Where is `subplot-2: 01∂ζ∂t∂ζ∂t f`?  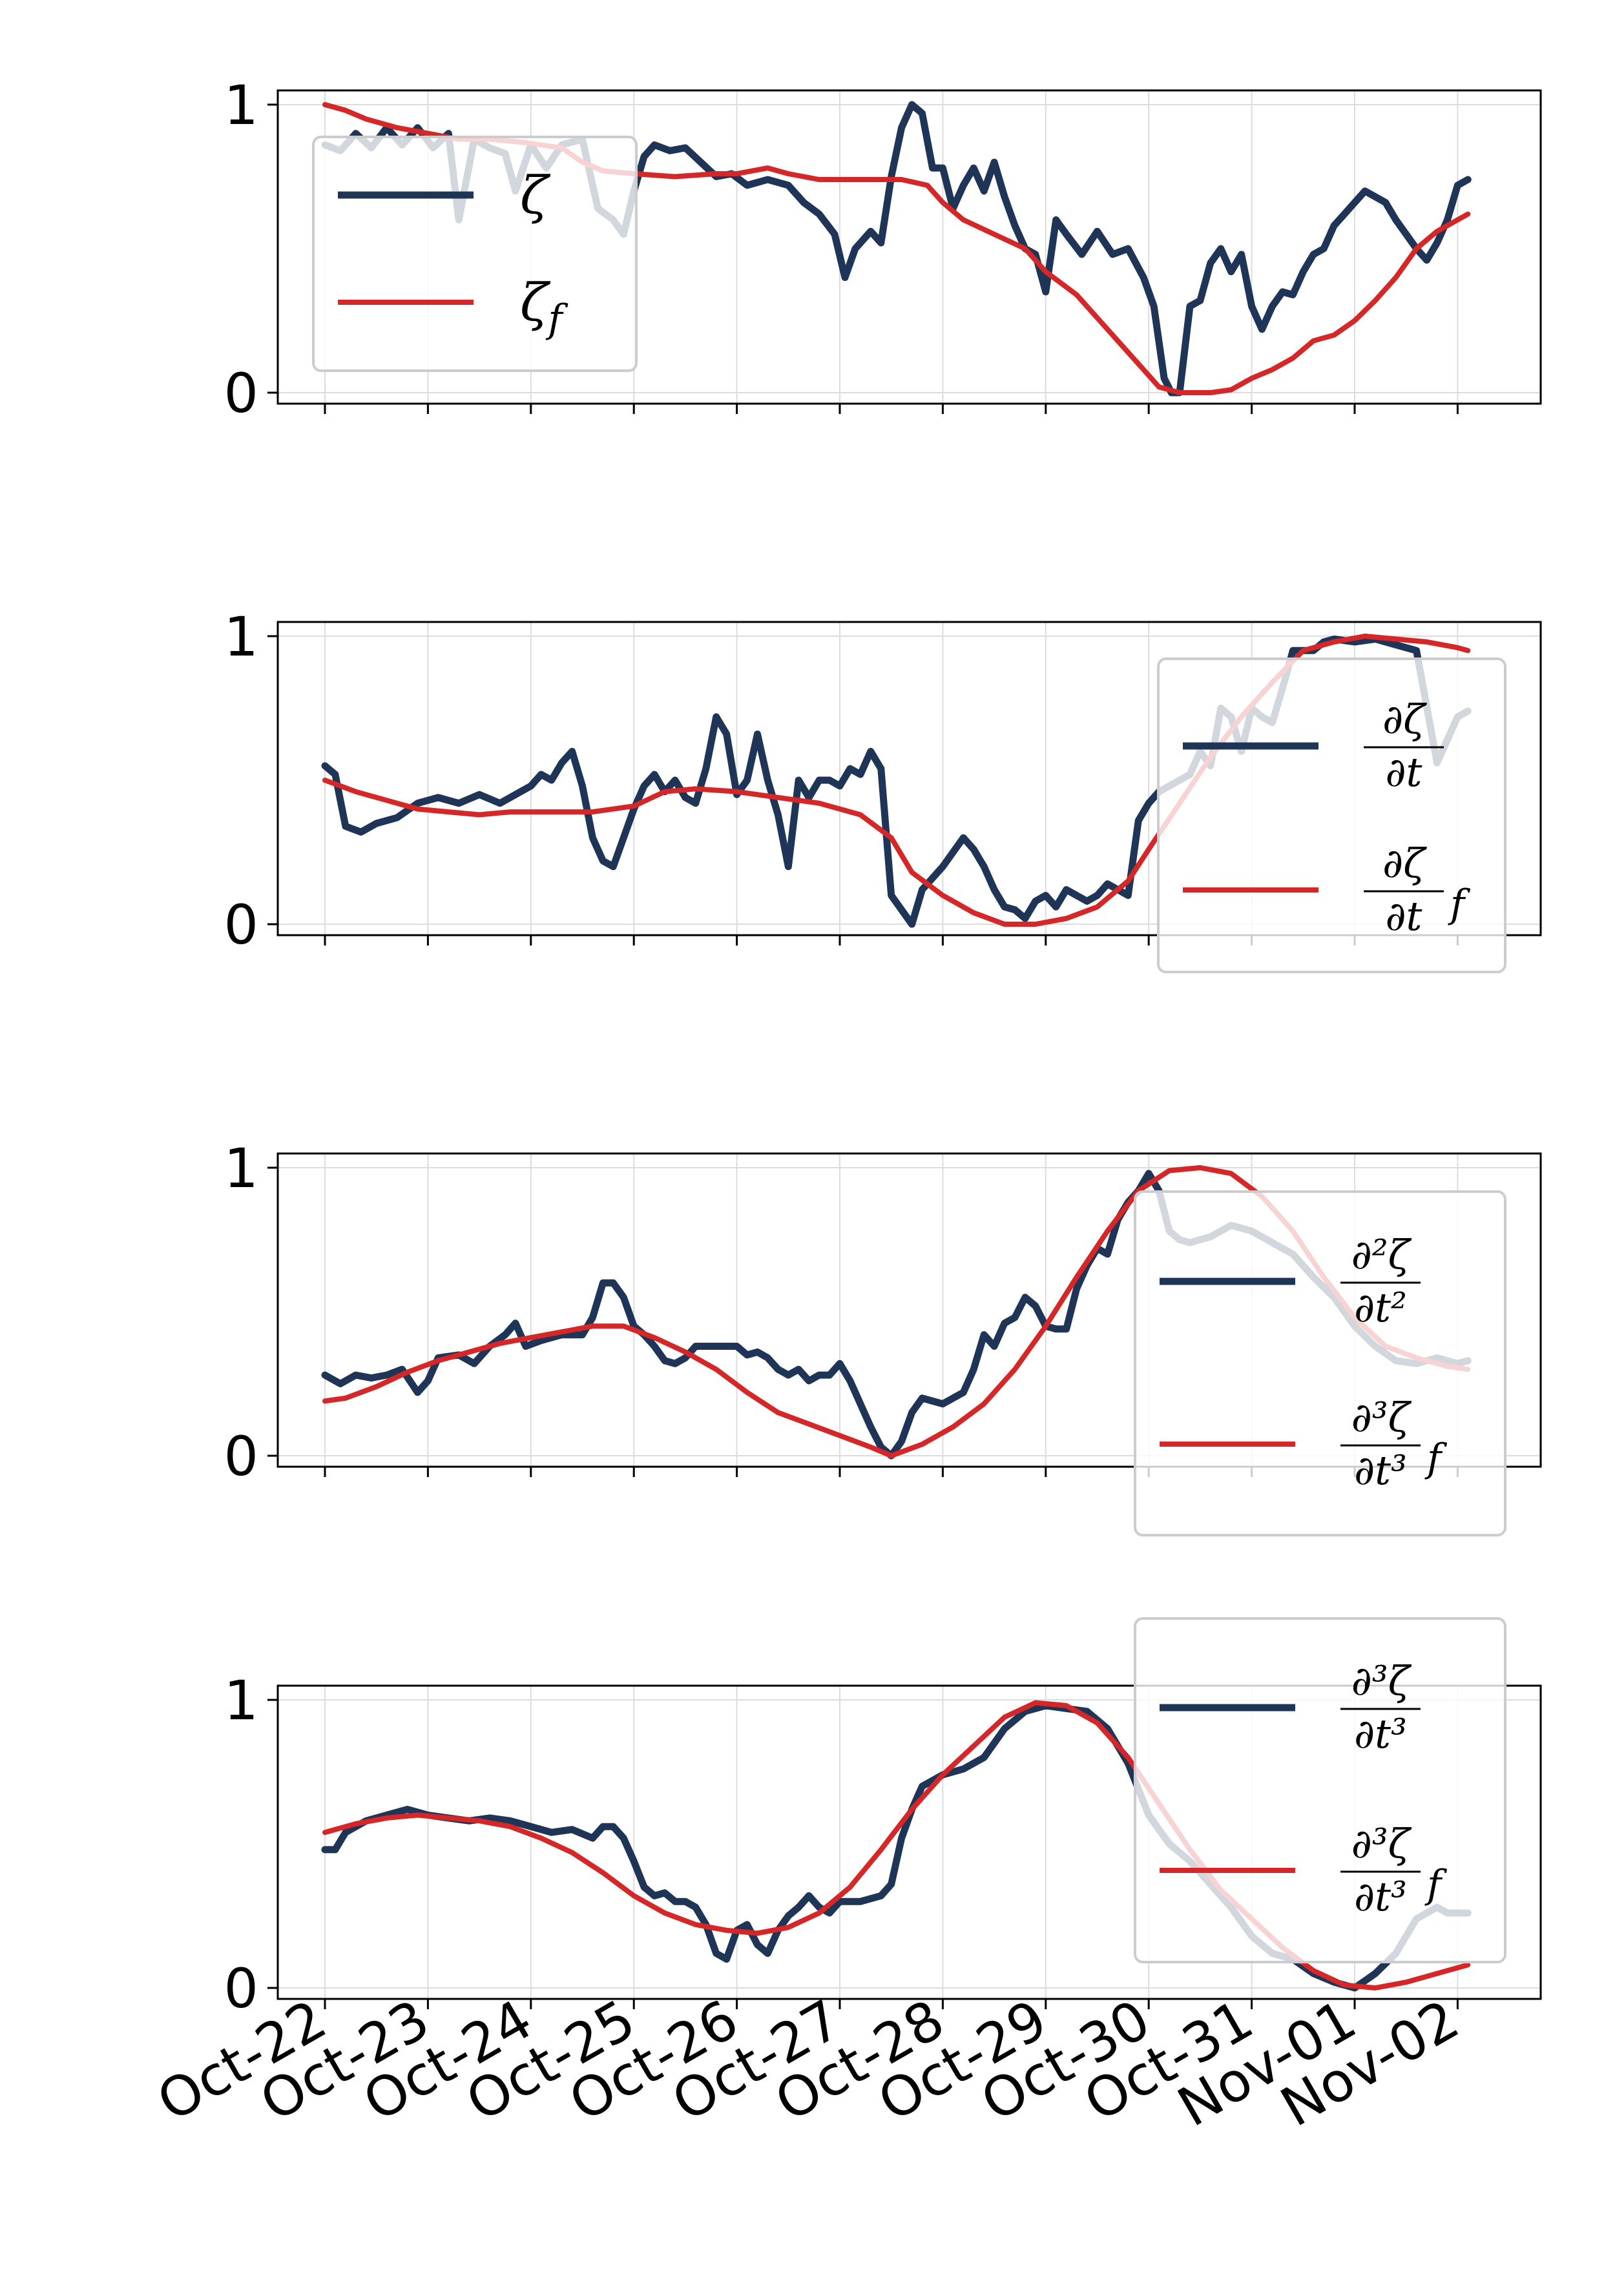 subplot-2: 01∂ζ∂t∂ζ∂t f is located at coordinates (883, 789).